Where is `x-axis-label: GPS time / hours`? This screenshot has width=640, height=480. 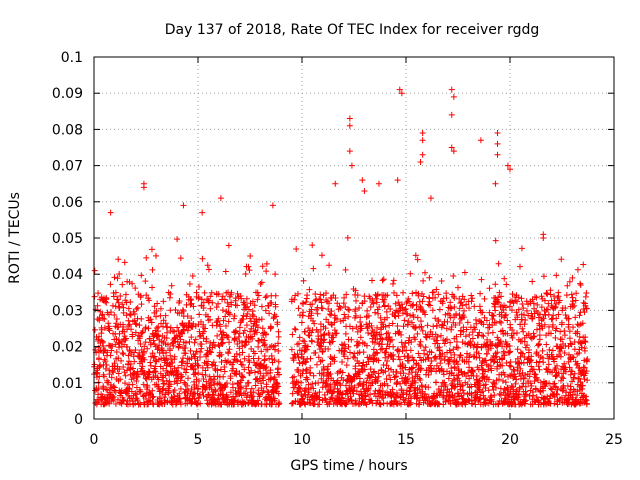
x-axis-label: GPS time / hours is located at coordinates (348, 466).